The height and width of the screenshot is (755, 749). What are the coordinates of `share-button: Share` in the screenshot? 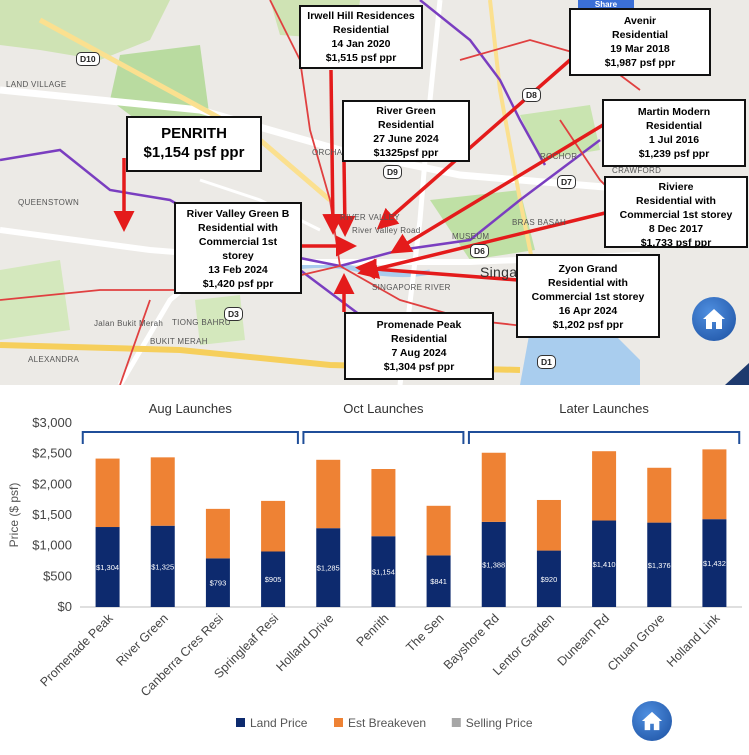 It's located at (606, 4).